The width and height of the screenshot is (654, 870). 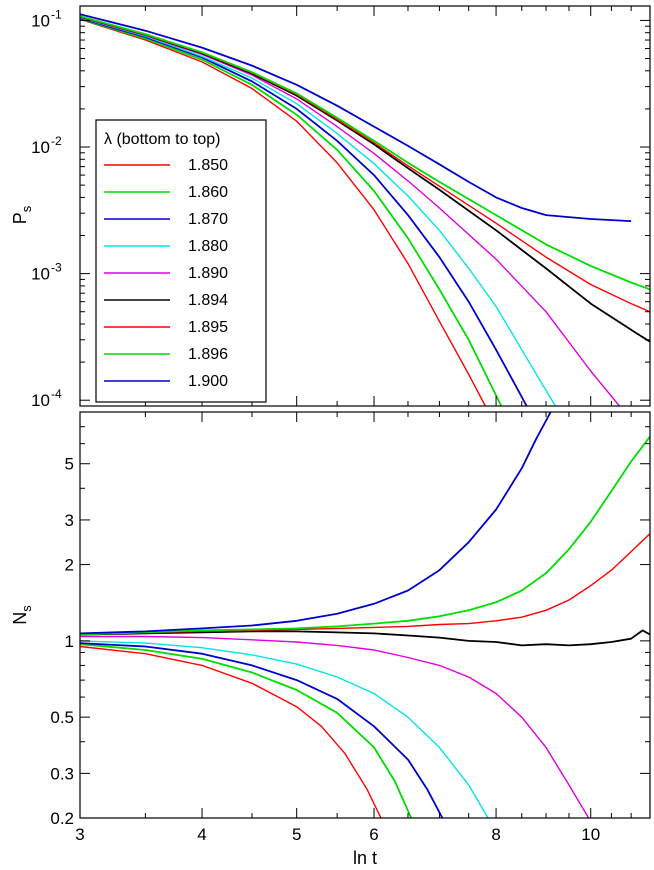 I want to click on y-tick-label: 0.2, so click(x=62, y=818).